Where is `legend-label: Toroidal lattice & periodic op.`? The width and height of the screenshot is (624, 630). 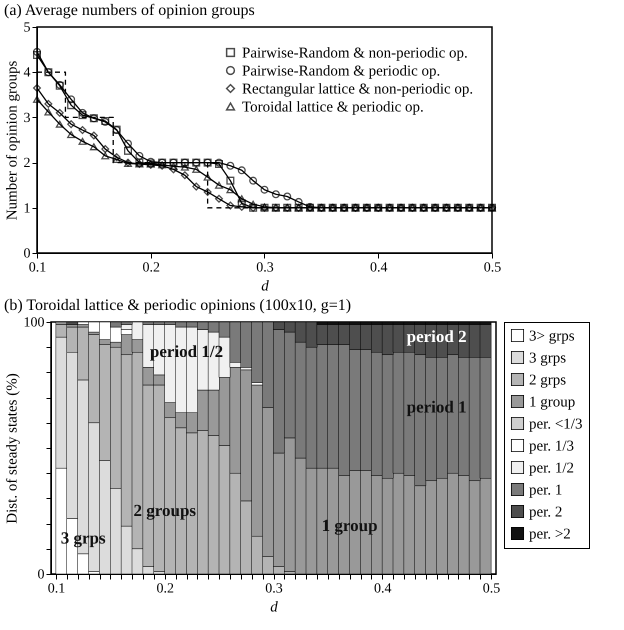
legend-label: Toroidal lattice & periodic op. is located at coordinates (333, 108).